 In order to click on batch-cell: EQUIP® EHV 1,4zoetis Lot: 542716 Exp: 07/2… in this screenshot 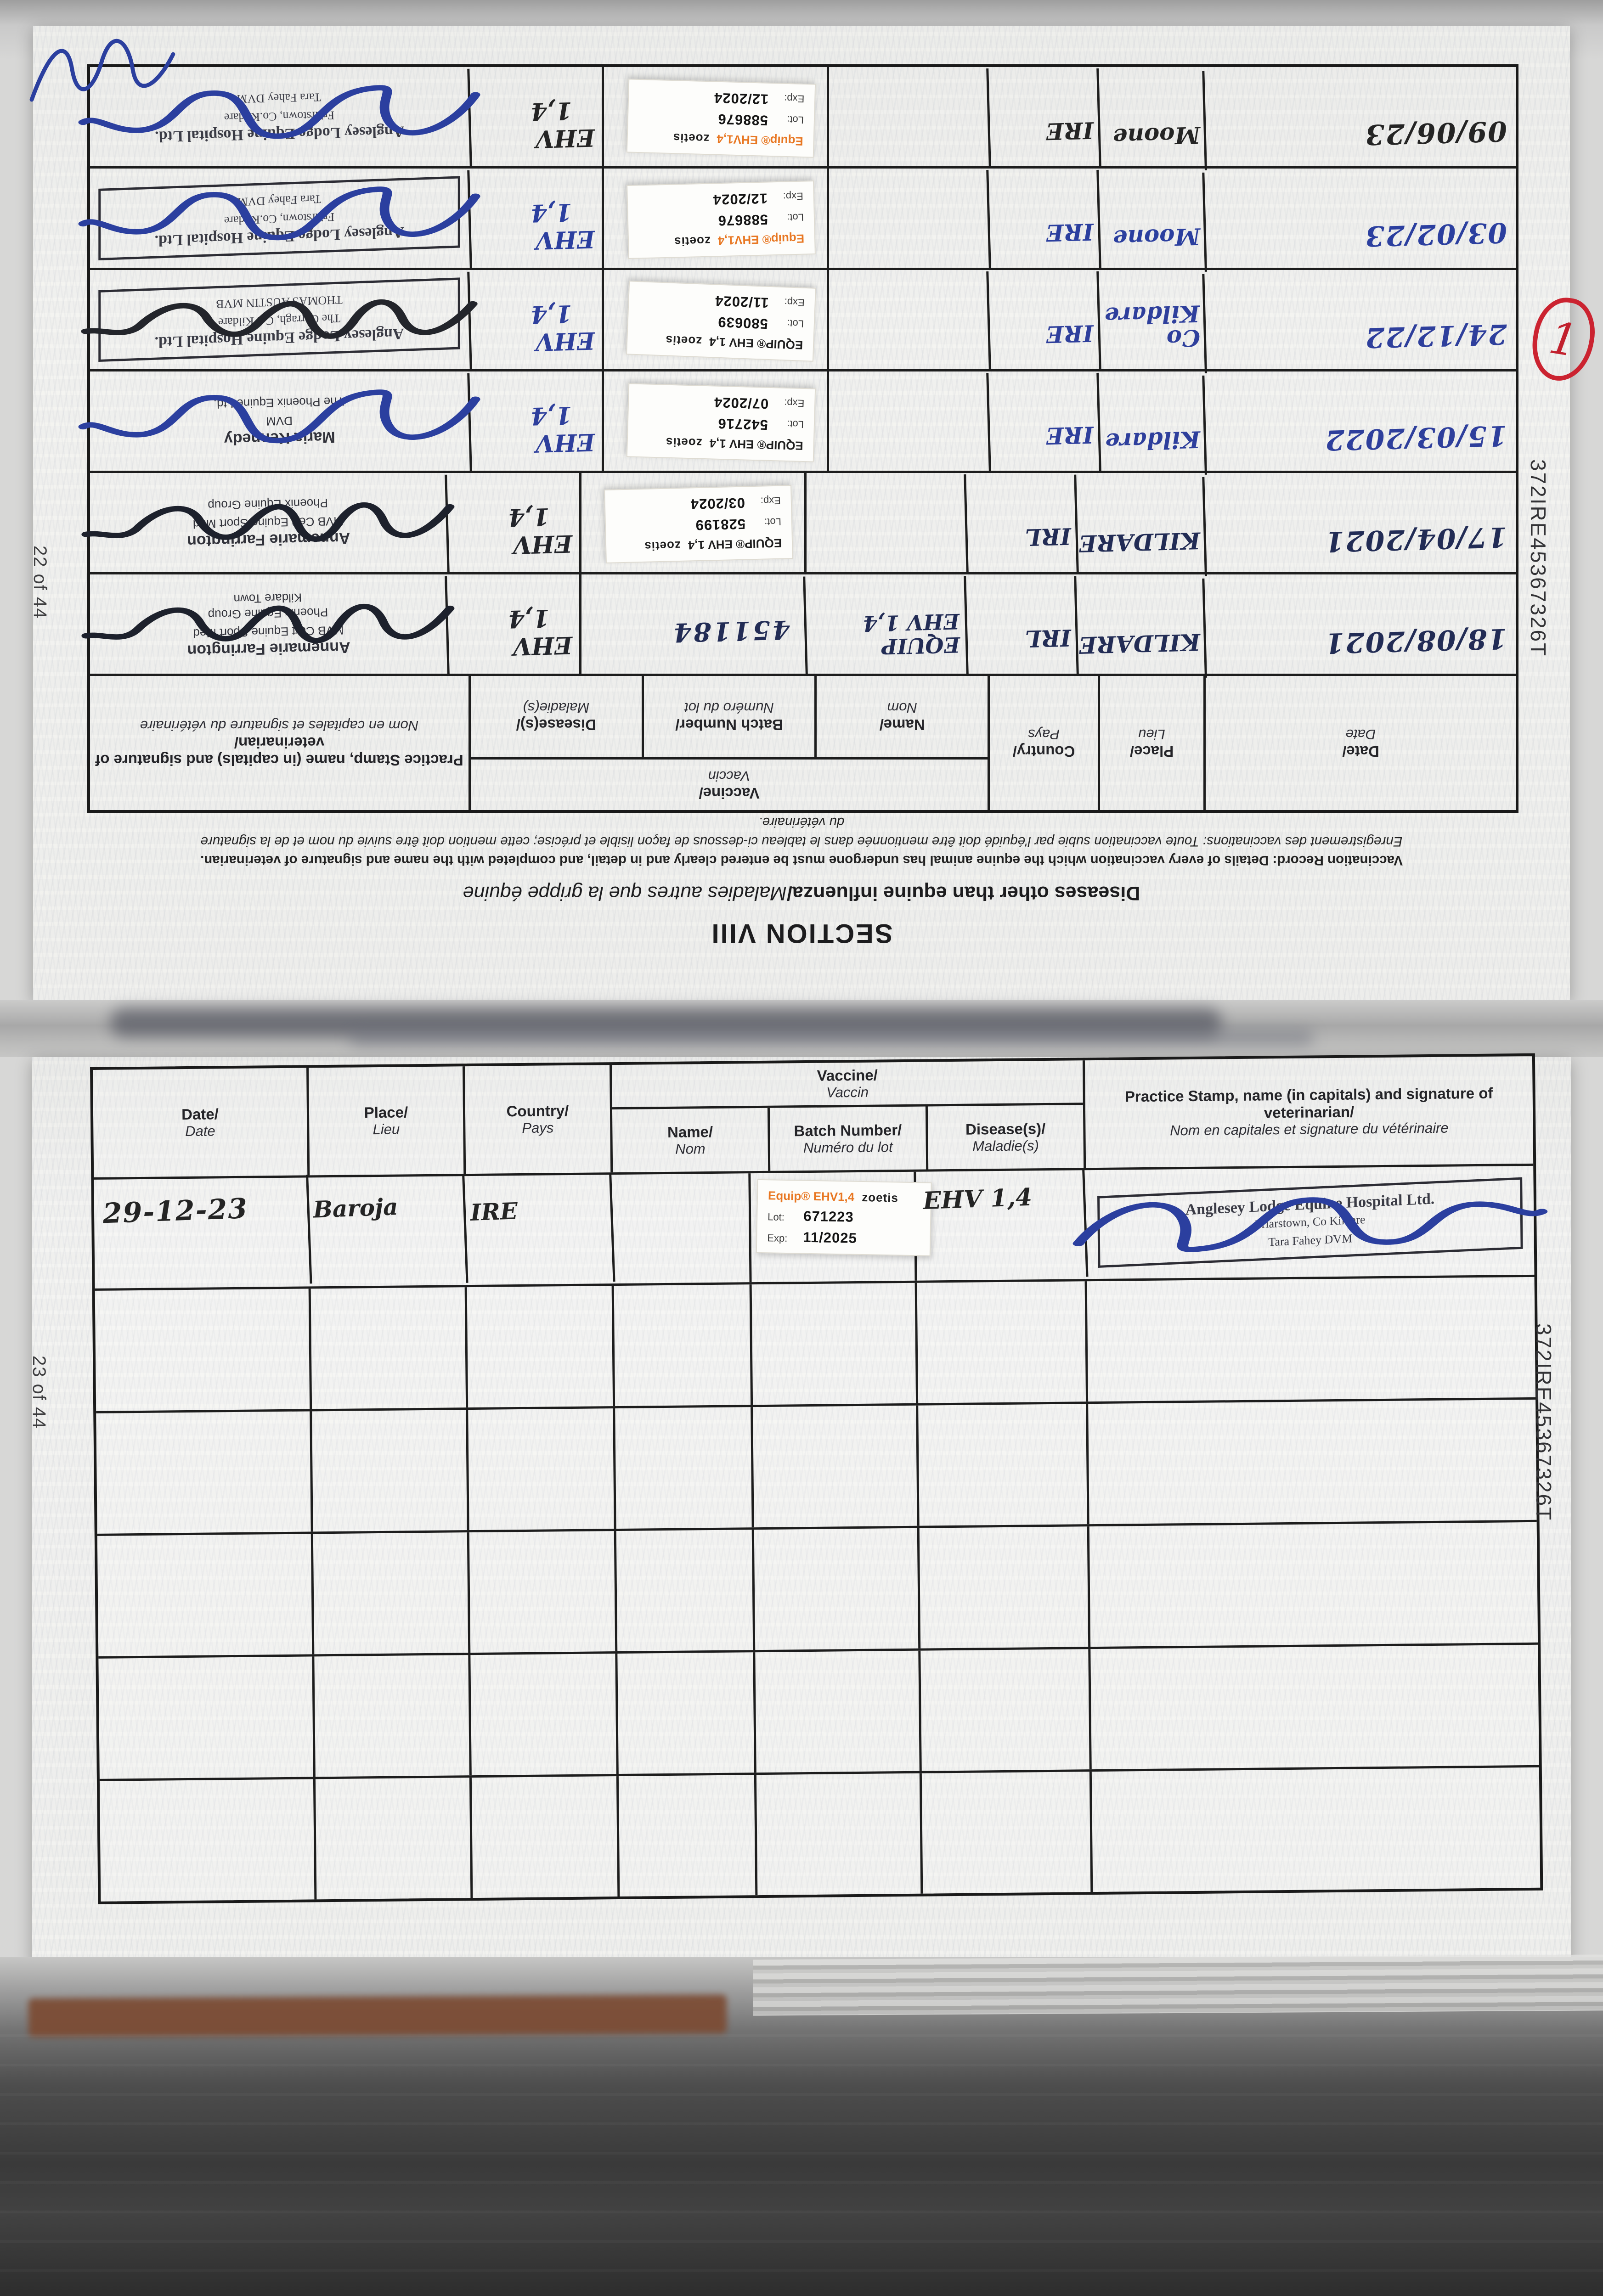, I will do `click(714, 421)`.